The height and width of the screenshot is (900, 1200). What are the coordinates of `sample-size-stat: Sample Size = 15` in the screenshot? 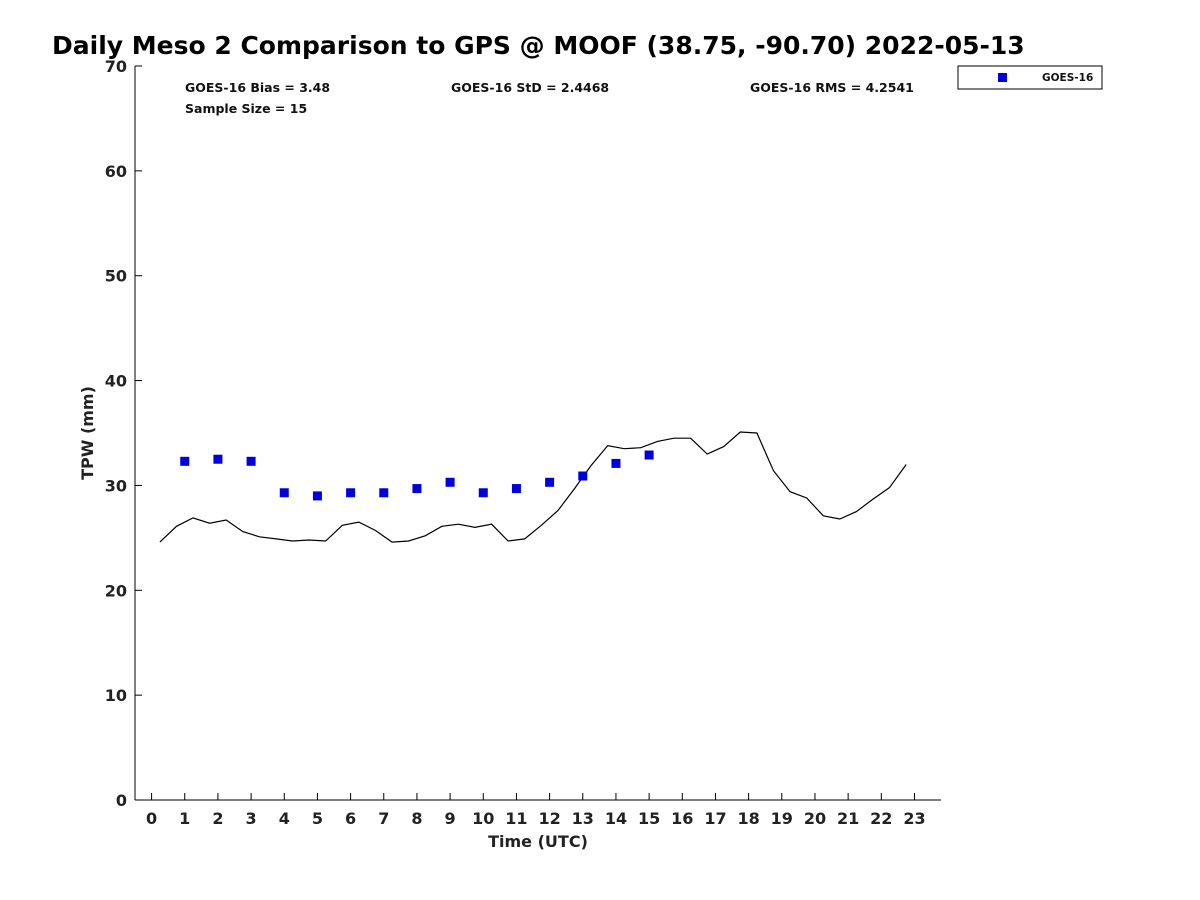 It's located at (246, 108).